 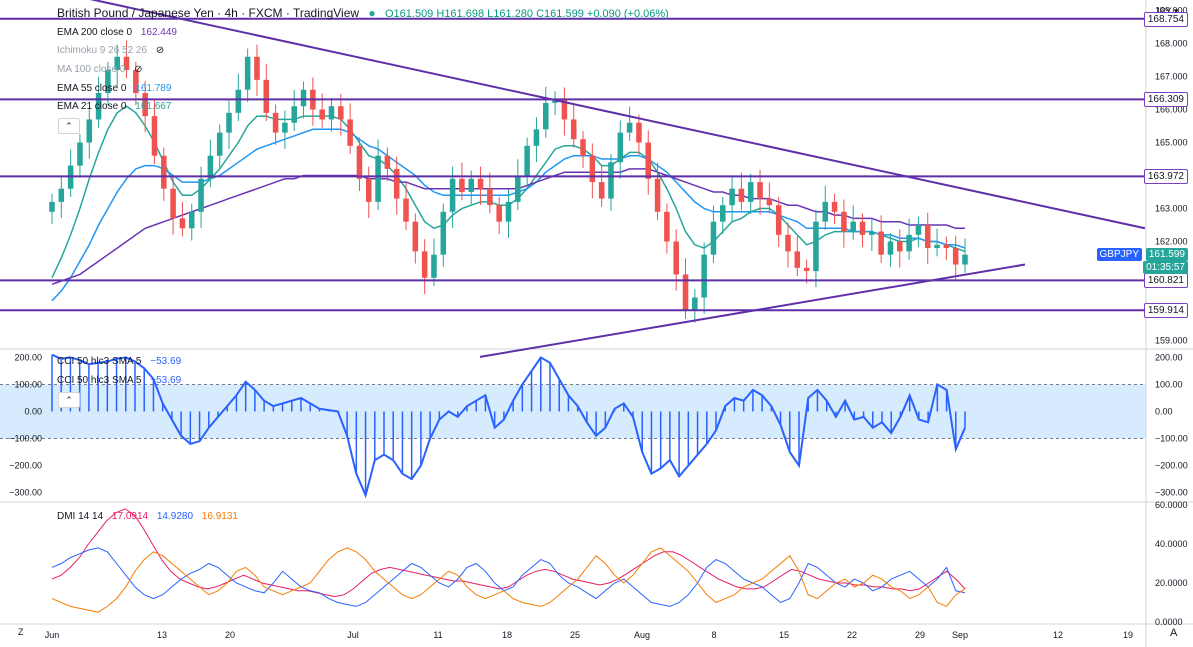 I want to click on ma100-label: MA 100 close 0, so click(x=91, y=69).